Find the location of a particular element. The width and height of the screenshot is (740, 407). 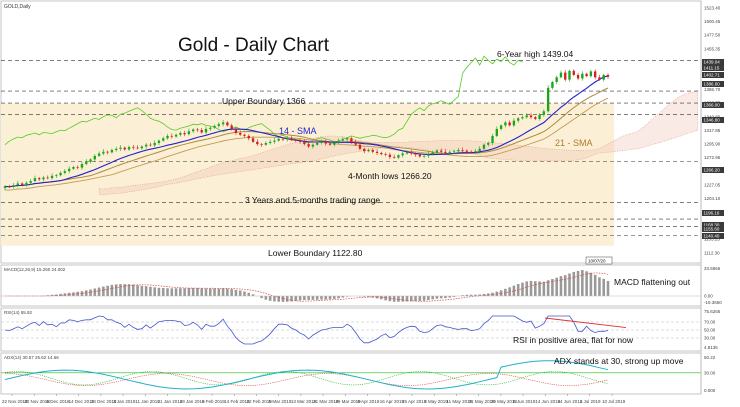

macd-comment: MACD flattening out is located at coordinates (652, 282).